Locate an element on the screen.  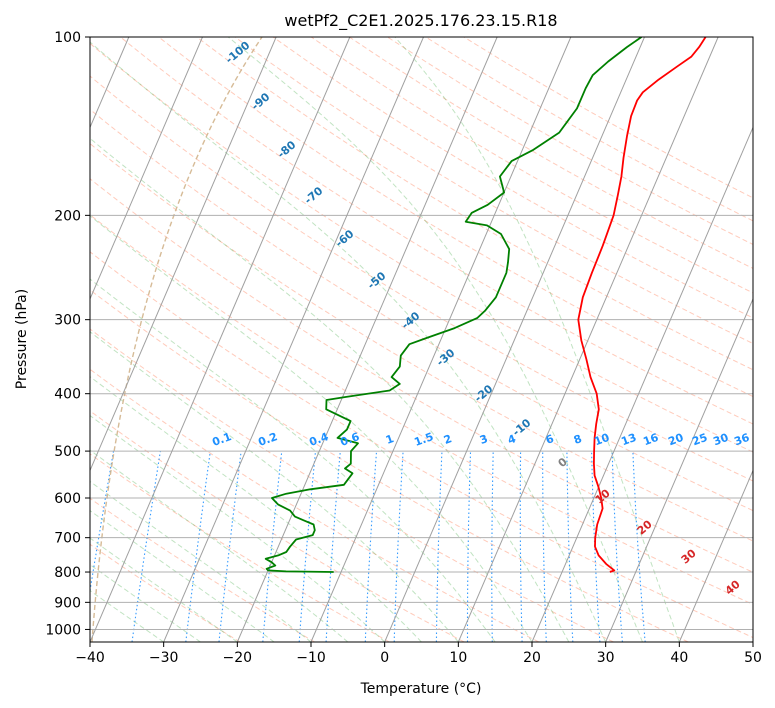
mixing-ratio-label: 4 is located at coordinates (512, 439).